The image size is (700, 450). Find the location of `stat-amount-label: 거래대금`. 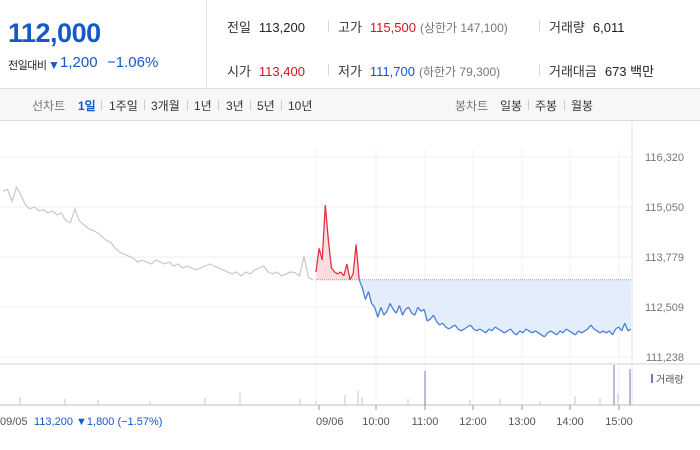

stat-amount-label: 거래대금 is located at coordinates (573, 71).